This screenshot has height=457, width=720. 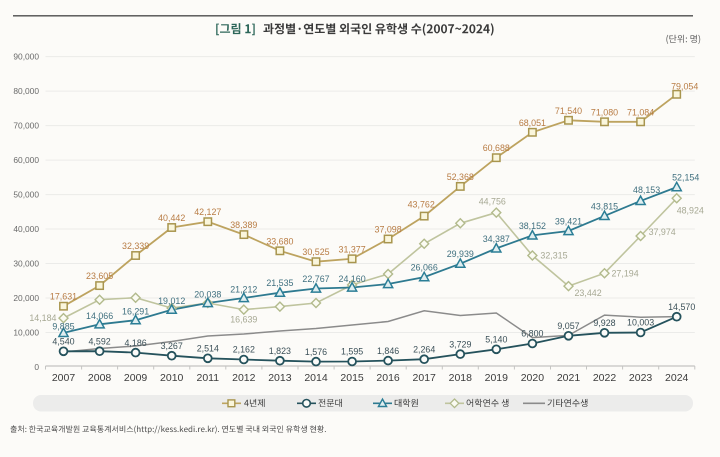 I want to click on svg-text: 1,576, so click(x=316, y=352).